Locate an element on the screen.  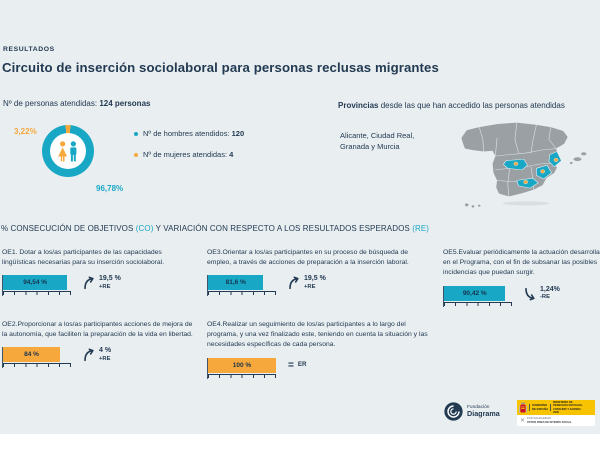
variation-vs-expected: 4 % +RE is located at coordinates (97, 357).